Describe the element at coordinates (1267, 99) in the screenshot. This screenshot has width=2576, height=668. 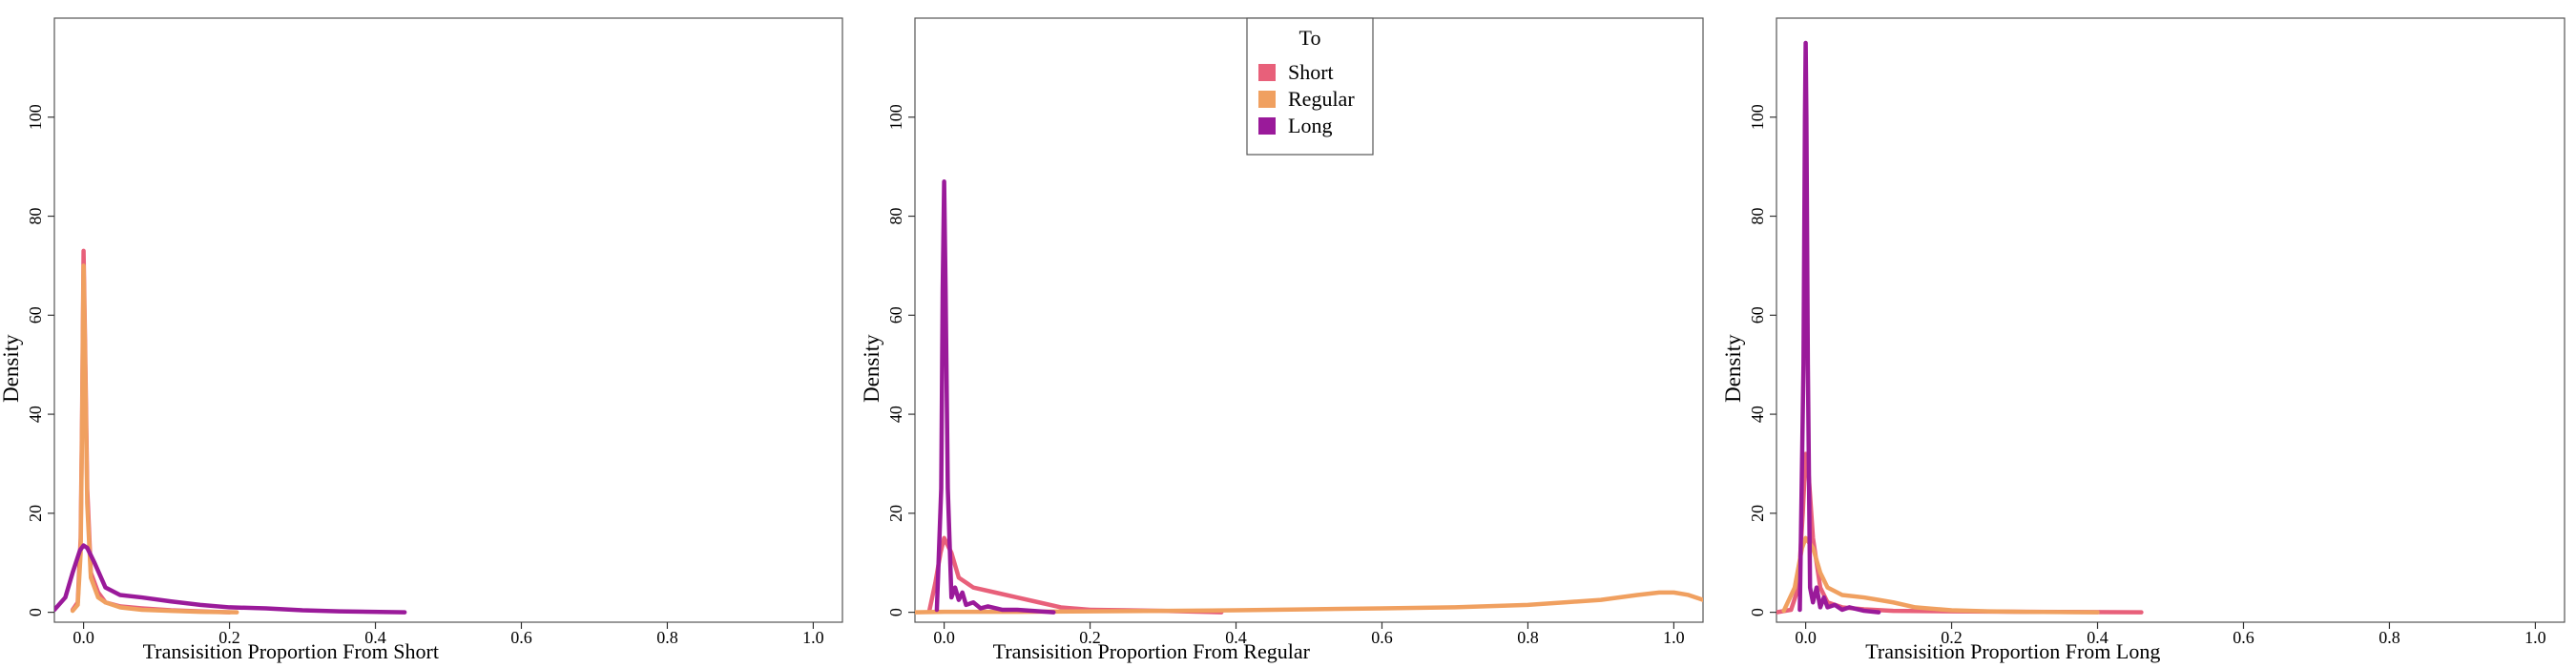
I see `legend-swatch-regular` at that location.